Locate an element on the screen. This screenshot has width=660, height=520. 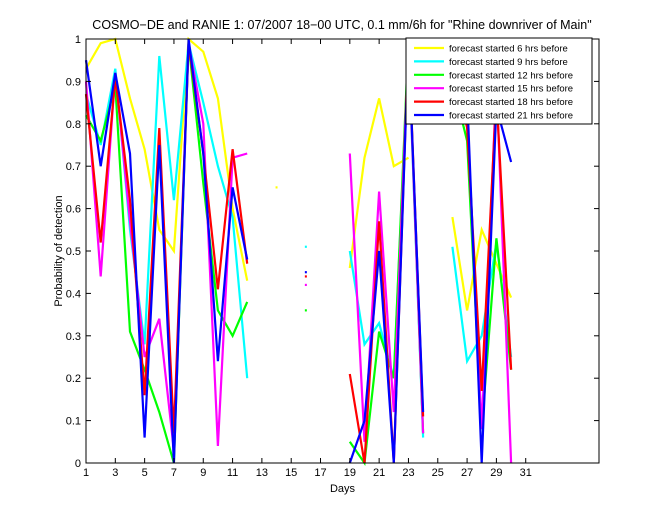
x-tick-label: 25 is located at coordinates (438, 473).